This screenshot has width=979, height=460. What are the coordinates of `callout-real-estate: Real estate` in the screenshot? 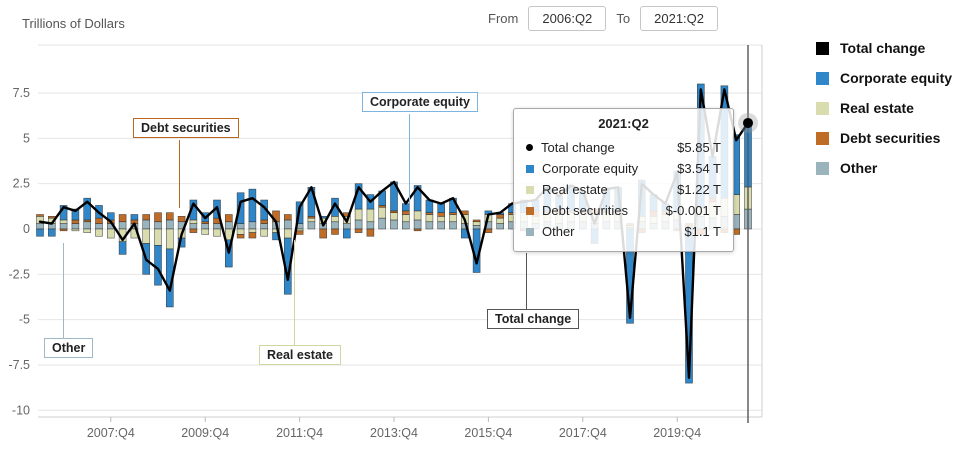 It's located at (300, 355).